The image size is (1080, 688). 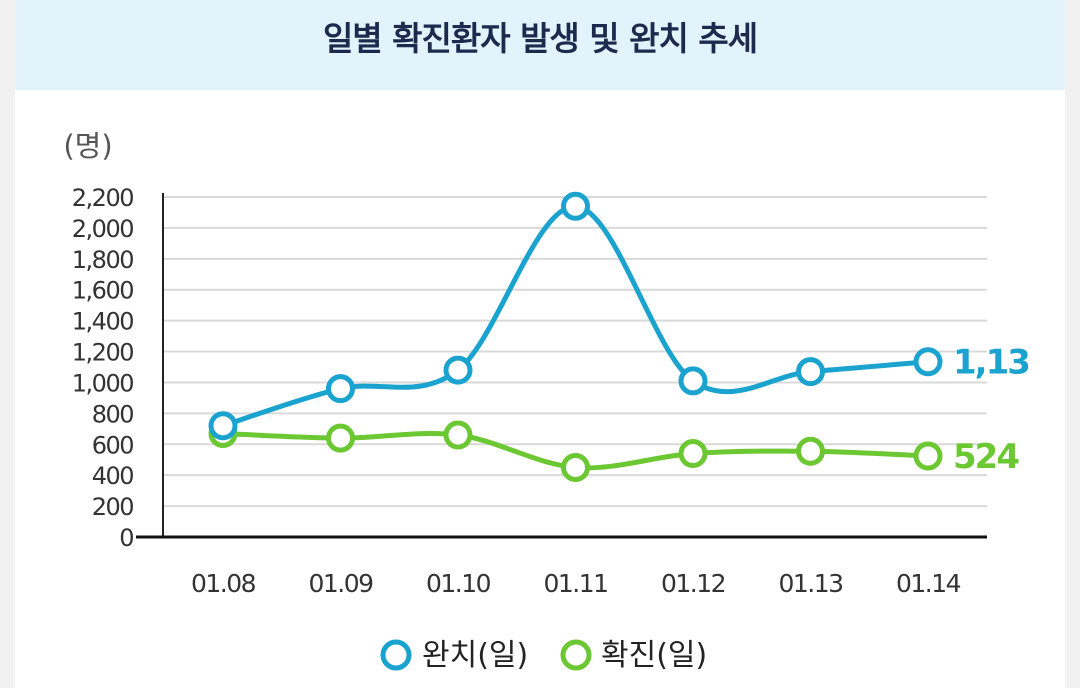 What do you see at coordinates (87, 146) in the screenshot?
I see `y-unit-label: (명)` at bounding box center [87, 146].